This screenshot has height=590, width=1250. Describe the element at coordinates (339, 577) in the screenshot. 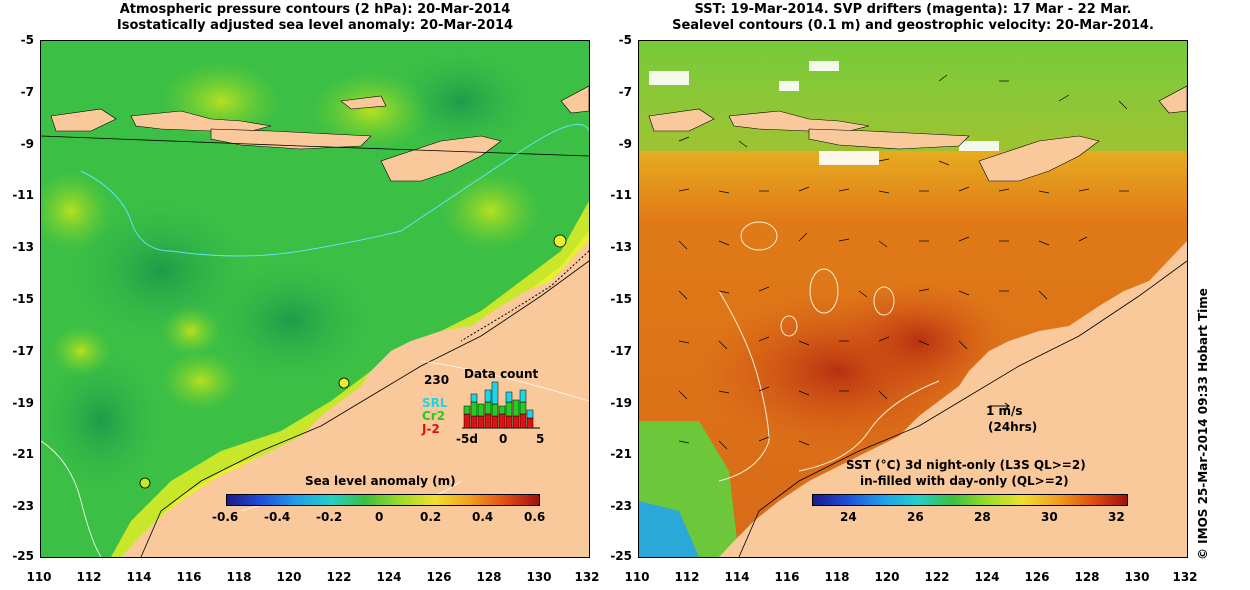

I see `left-xtick: 122` at that location.